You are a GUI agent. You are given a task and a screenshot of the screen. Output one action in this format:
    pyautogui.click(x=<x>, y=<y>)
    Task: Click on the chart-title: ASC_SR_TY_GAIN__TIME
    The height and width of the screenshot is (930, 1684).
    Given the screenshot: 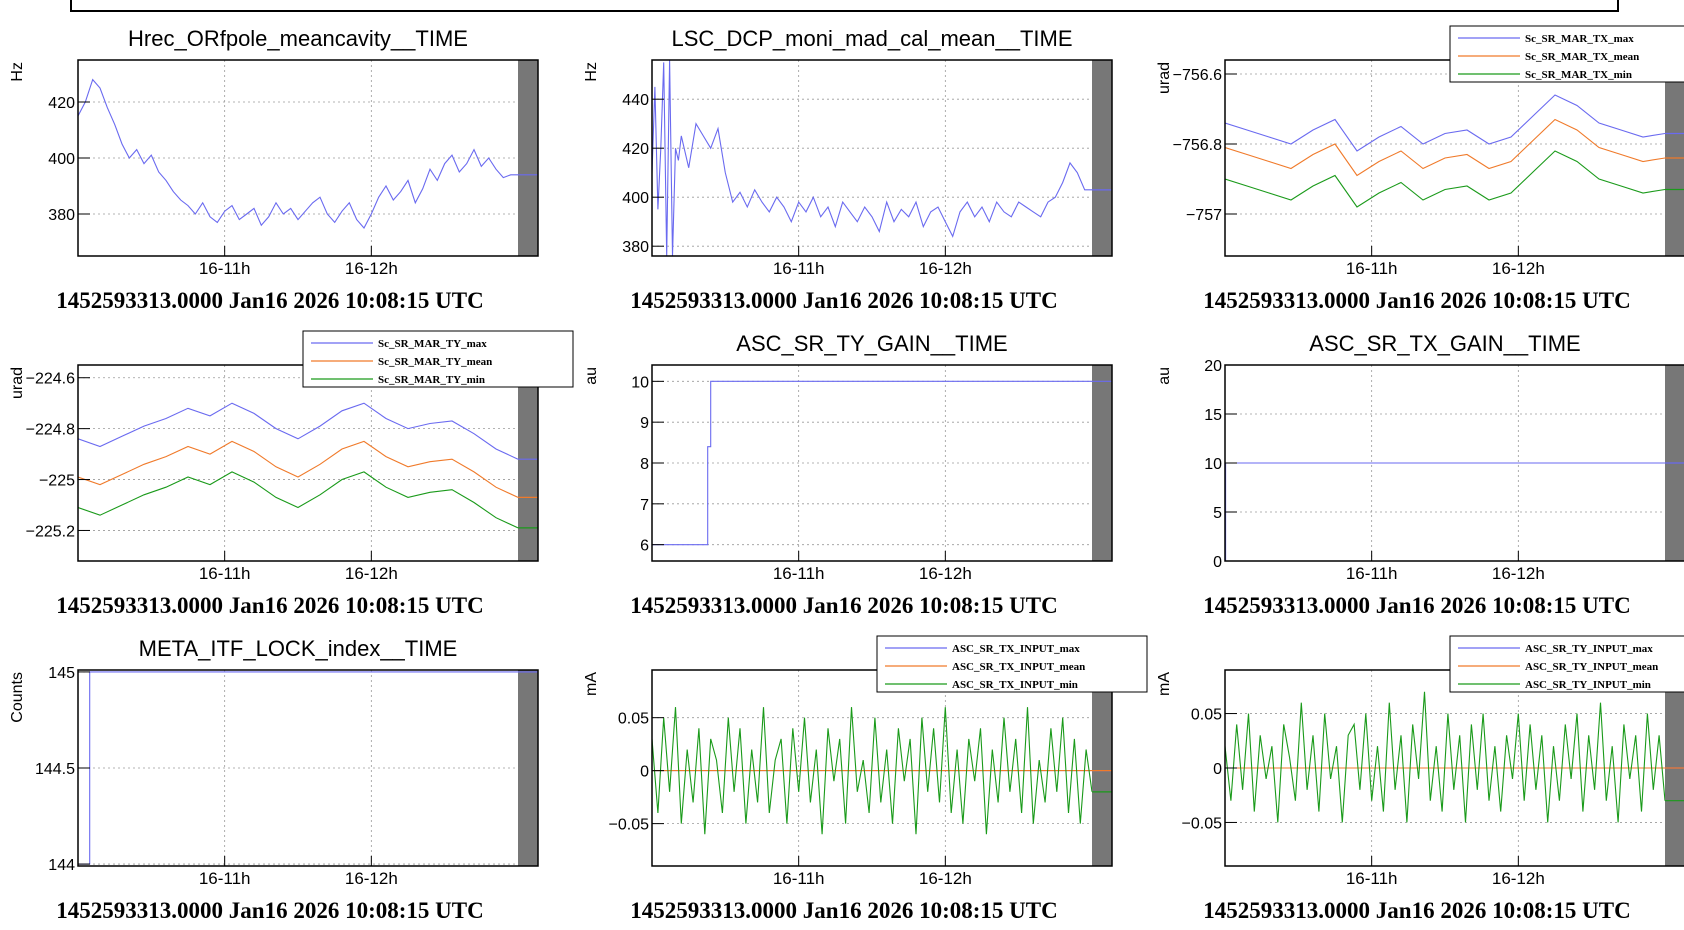 What is the action you would take?
    pyautogui.click(x=871, y=343)
    